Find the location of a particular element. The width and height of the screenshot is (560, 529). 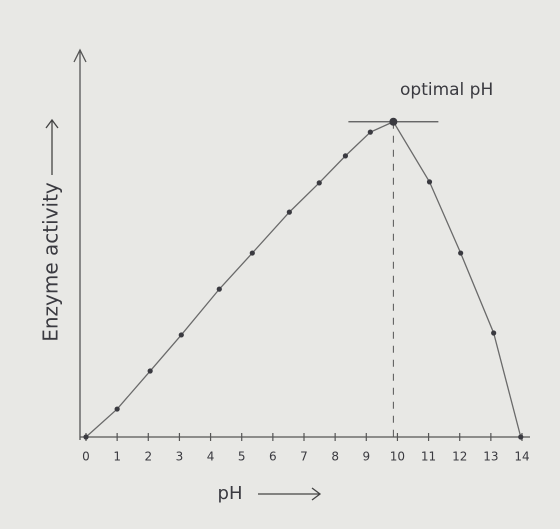

x-tick-label: 0 is located at coordinates (86, 457).